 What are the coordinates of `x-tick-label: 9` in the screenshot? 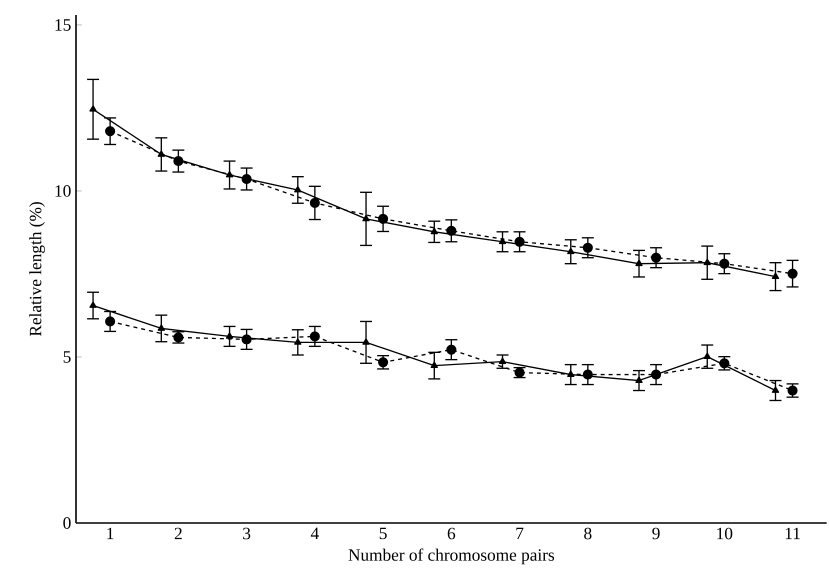 It's located at (656, 534).